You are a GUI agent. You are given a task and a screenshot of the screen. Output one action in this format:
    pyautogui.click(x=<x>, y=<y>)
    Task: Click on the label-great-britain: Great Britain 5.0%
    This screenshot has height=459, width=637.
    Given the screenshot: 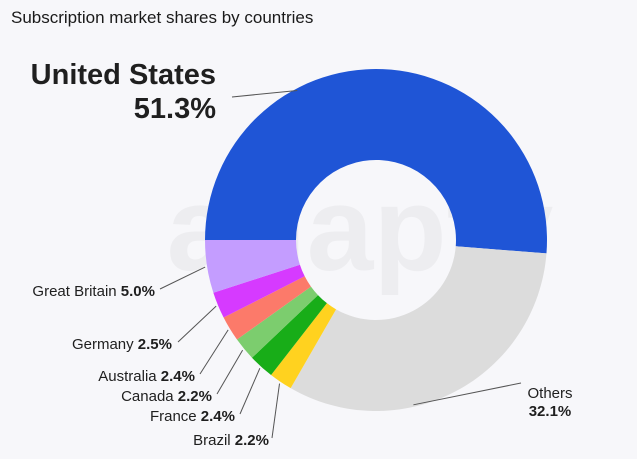 What is the action you would take?
    pyautogui.click(x=93, y=291)
    